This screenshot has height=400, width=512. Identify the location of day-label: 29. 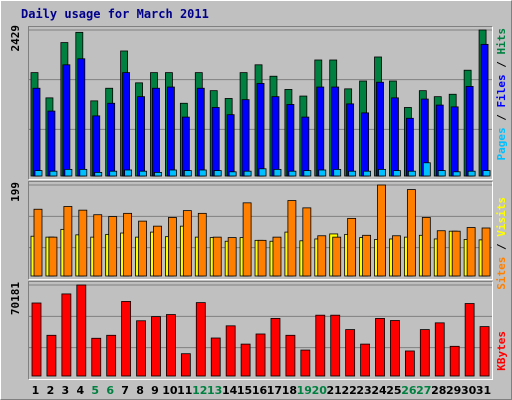
(453, 390).